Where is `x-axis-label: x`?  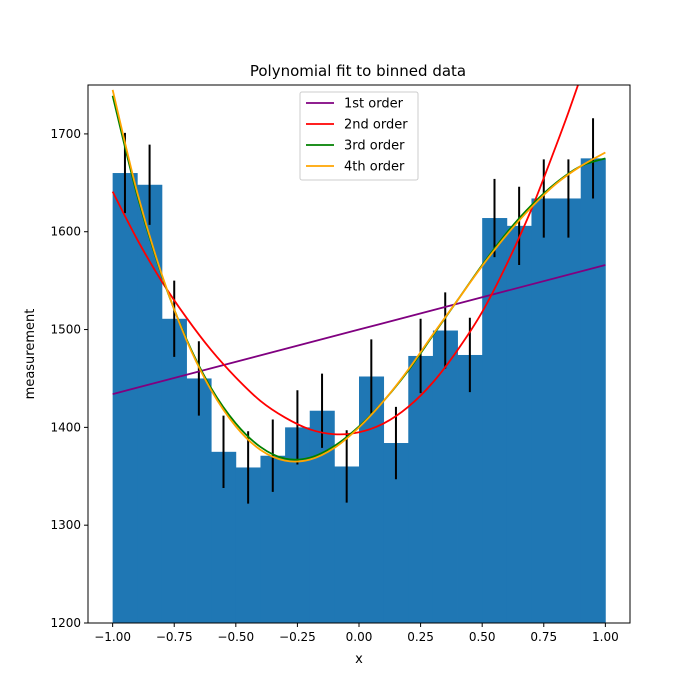 x-axis-label: x is located at coordinates (359, 659).